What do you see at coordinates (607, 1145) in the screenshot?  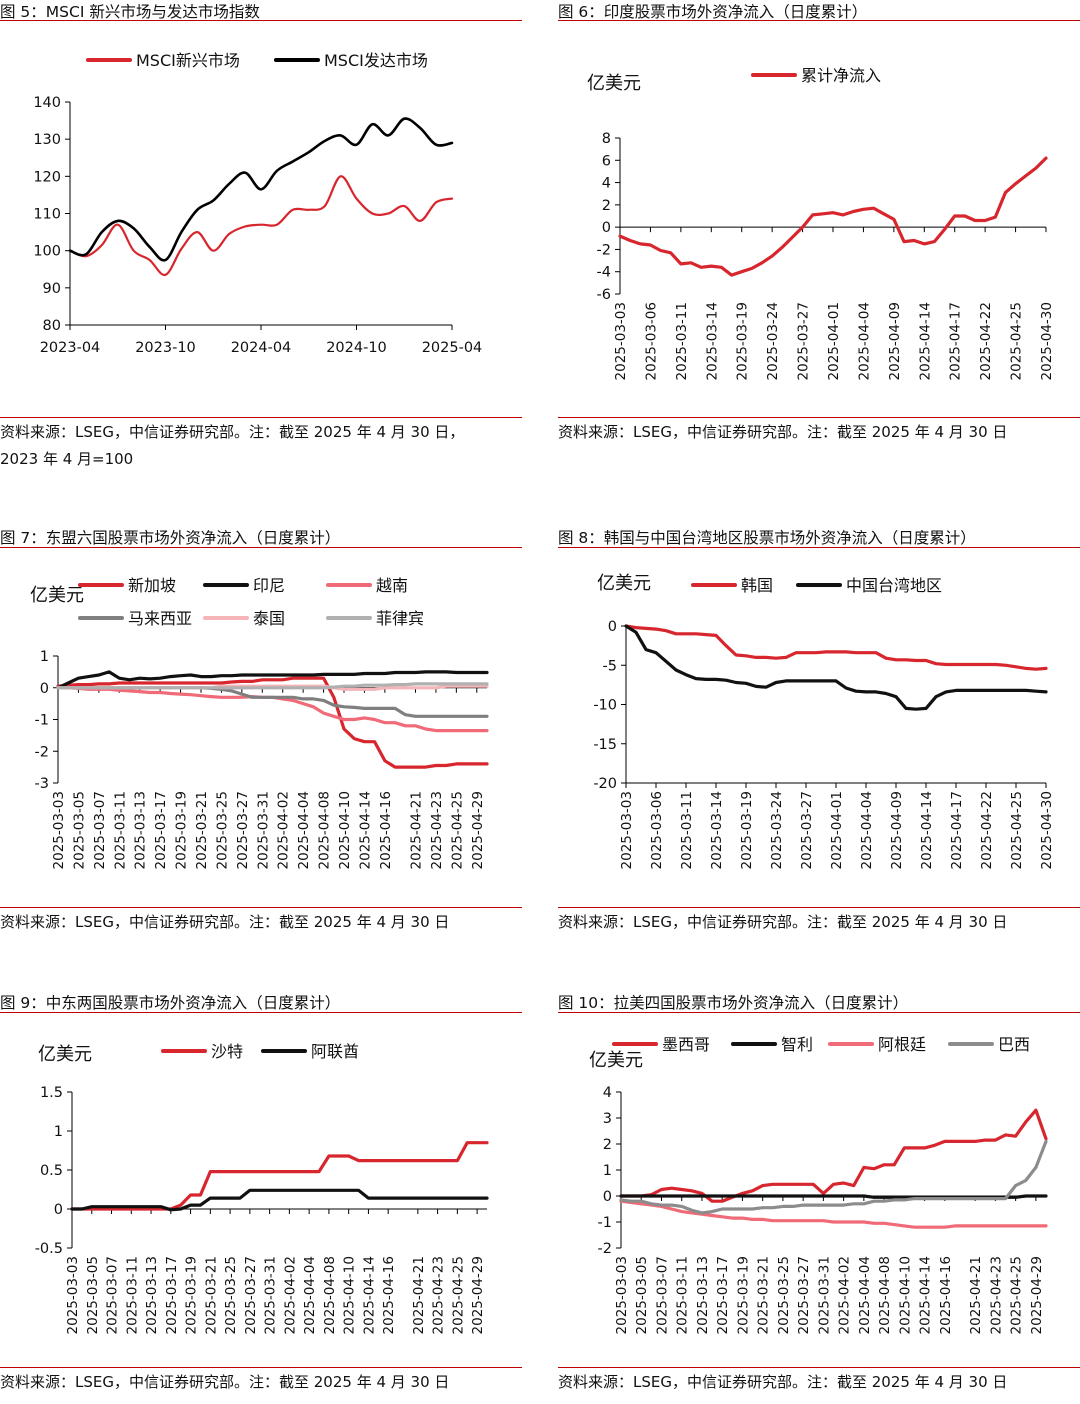 I see `y-tick-label: 2` at bounding box center [607, 1145].